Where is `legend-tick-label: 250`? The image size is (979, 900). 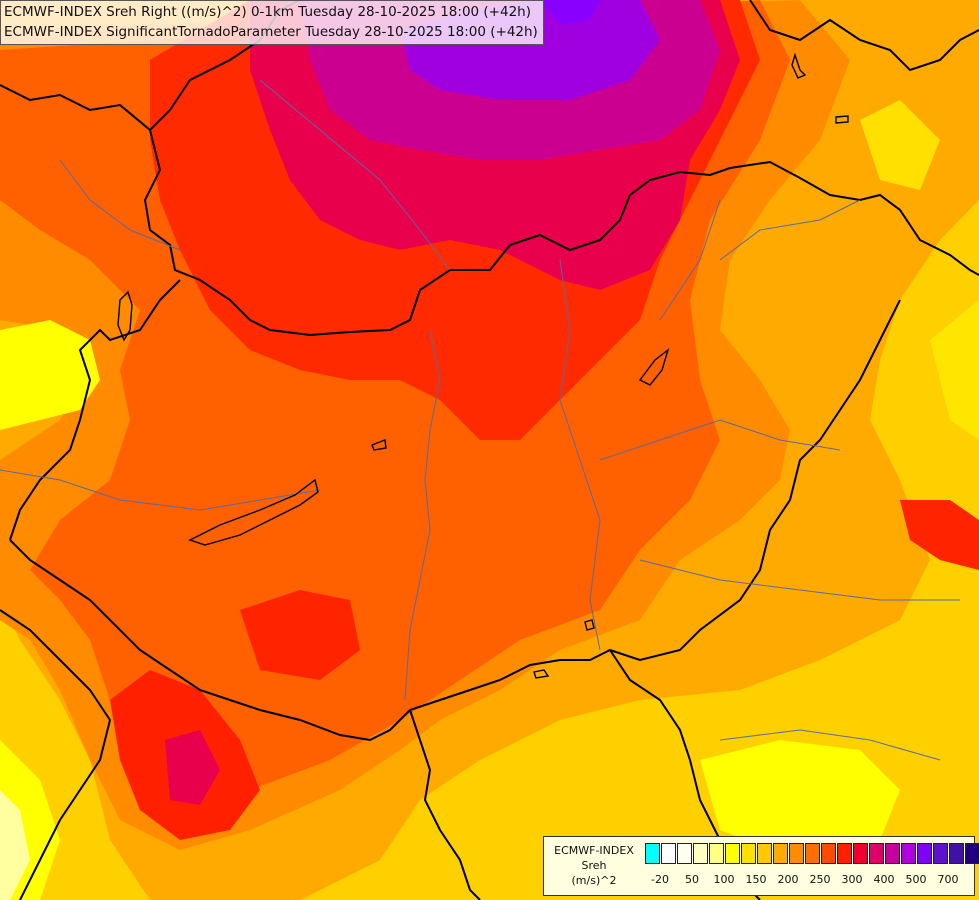 legend-tick-label: 250 is located at coordinates (820, 879).